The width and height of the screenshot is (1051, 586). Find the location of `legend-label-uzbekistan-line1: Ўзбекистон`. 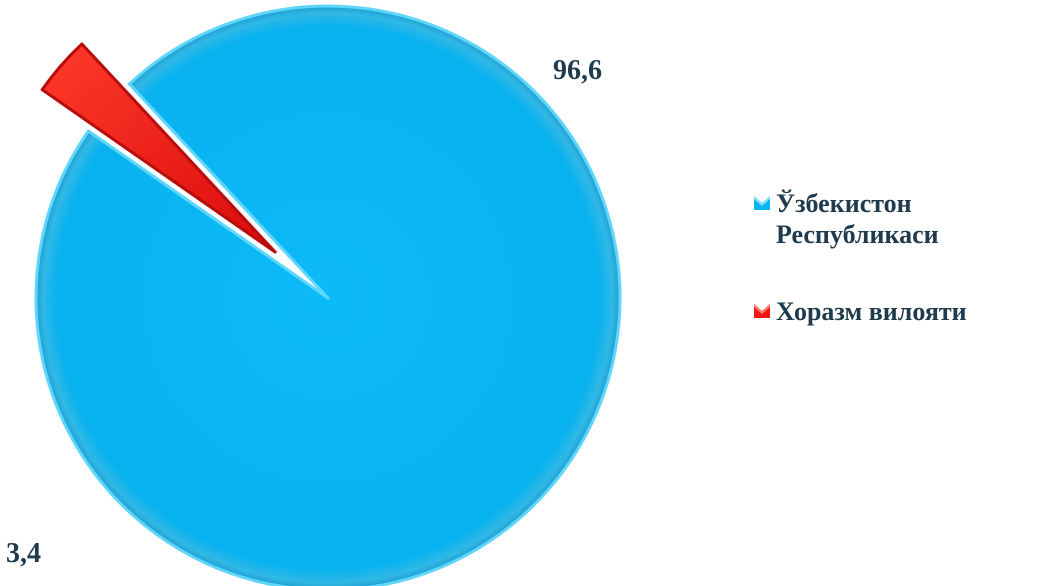

legend-label-uzbekistan-line1: Ўзбекистон is located at coordinates (844, 203).